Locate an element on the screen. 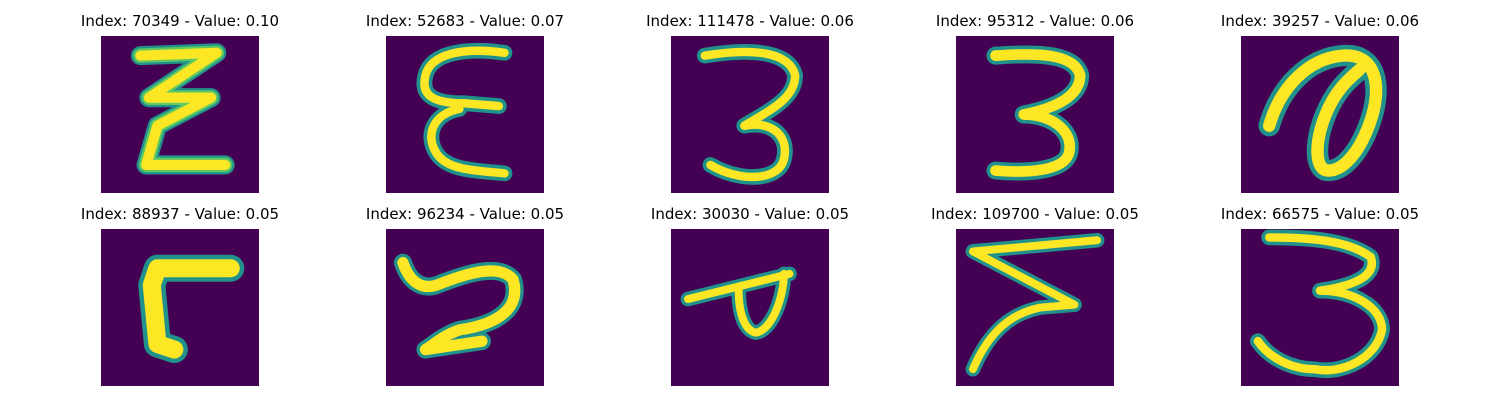  panel-title: Index: 95312 - Value: 0.06 is located at coordinates (1035, 21).